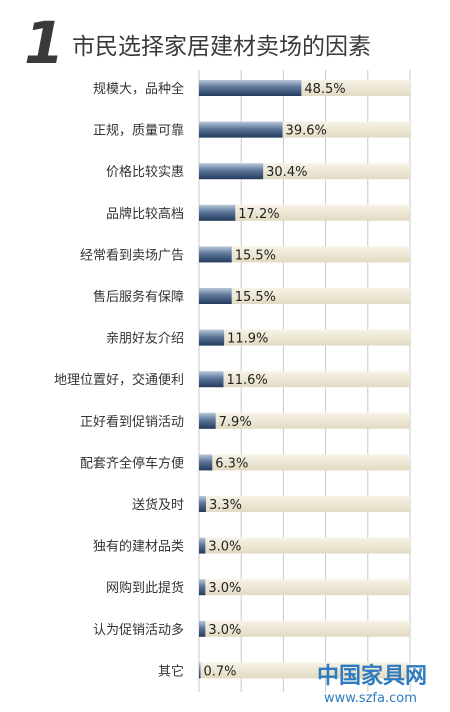  What do you see at coordinates (145, 214) in the screenshot?
I see `category-label: 品牌比较高档` at bounding box center [145, 214].